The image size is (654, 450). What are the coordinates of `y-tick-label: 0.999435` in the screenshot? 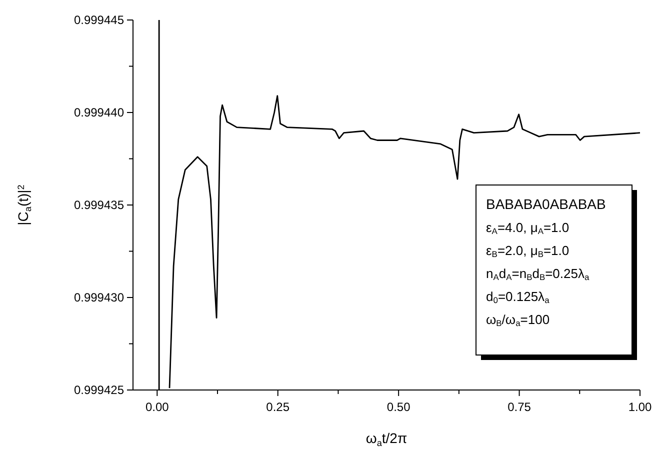 It's located at (99, 205).